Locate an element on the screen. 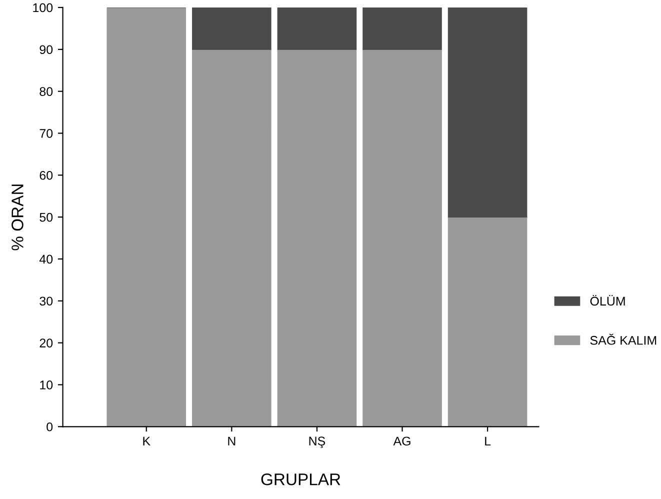  y-tick-label: 30 is located at coordinates (46, 301).